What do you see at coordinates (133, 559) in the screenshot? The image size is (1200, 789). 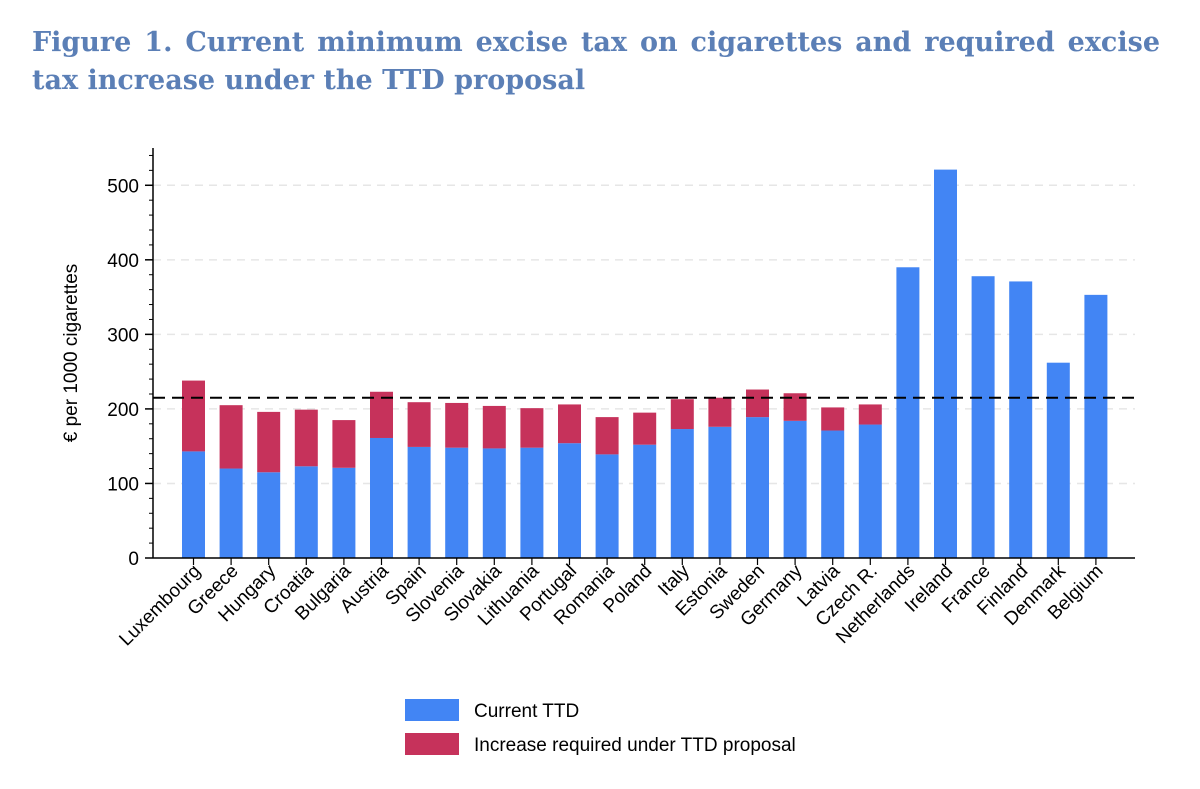 I see `y-tick-label: 0` at bounding box center [133, 559].